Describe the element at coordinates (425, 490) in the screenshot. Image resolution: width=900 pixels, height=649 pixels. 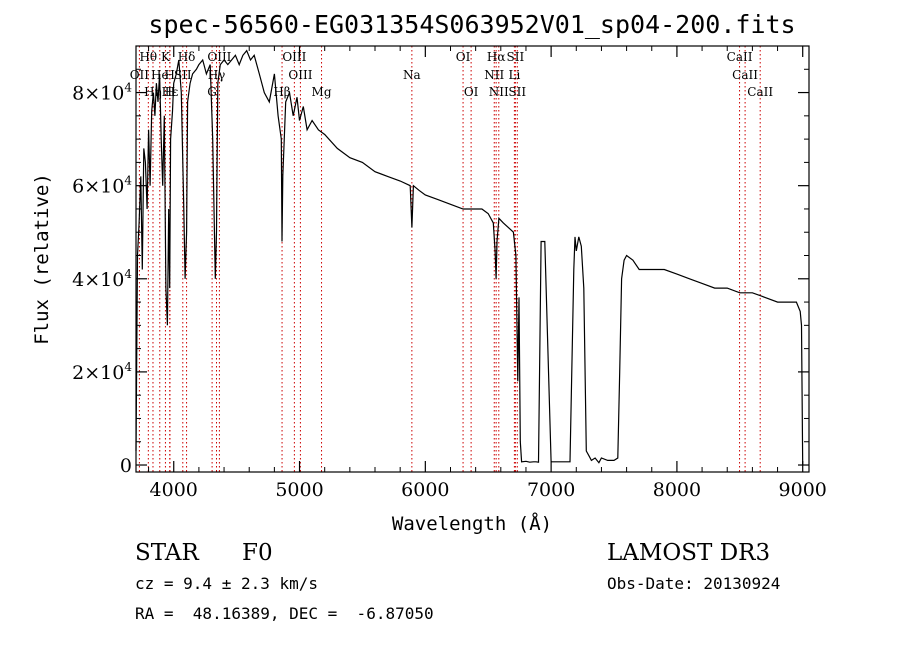
I see `x-tick-label: 6000` at that location.